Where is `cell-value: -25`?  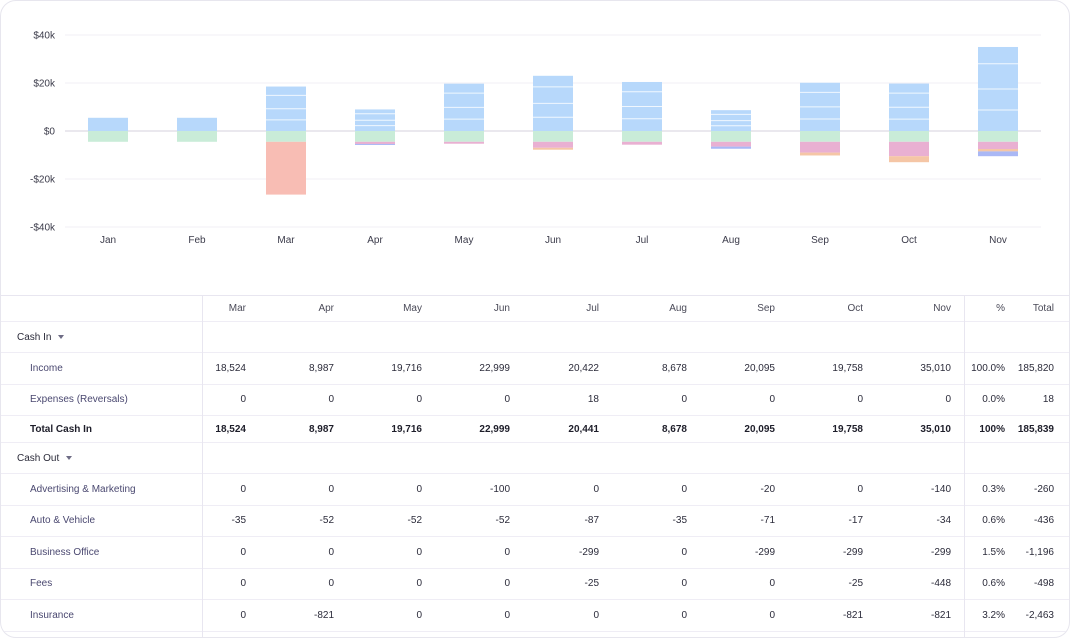 cell-value: -25 is located at coordinates (855, 584).